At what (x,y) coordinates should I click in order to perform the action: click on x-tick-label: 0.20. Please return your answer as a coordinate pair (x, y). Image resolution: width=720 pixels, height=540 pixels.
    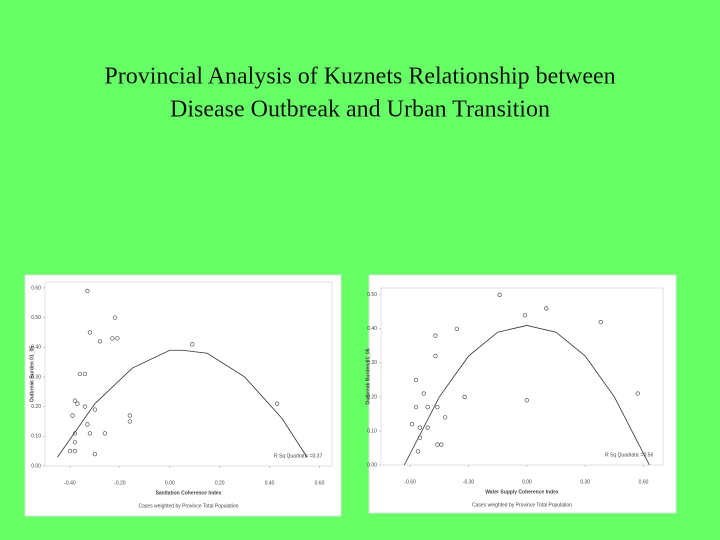
    Looking at the image, I should click on (220, 483).